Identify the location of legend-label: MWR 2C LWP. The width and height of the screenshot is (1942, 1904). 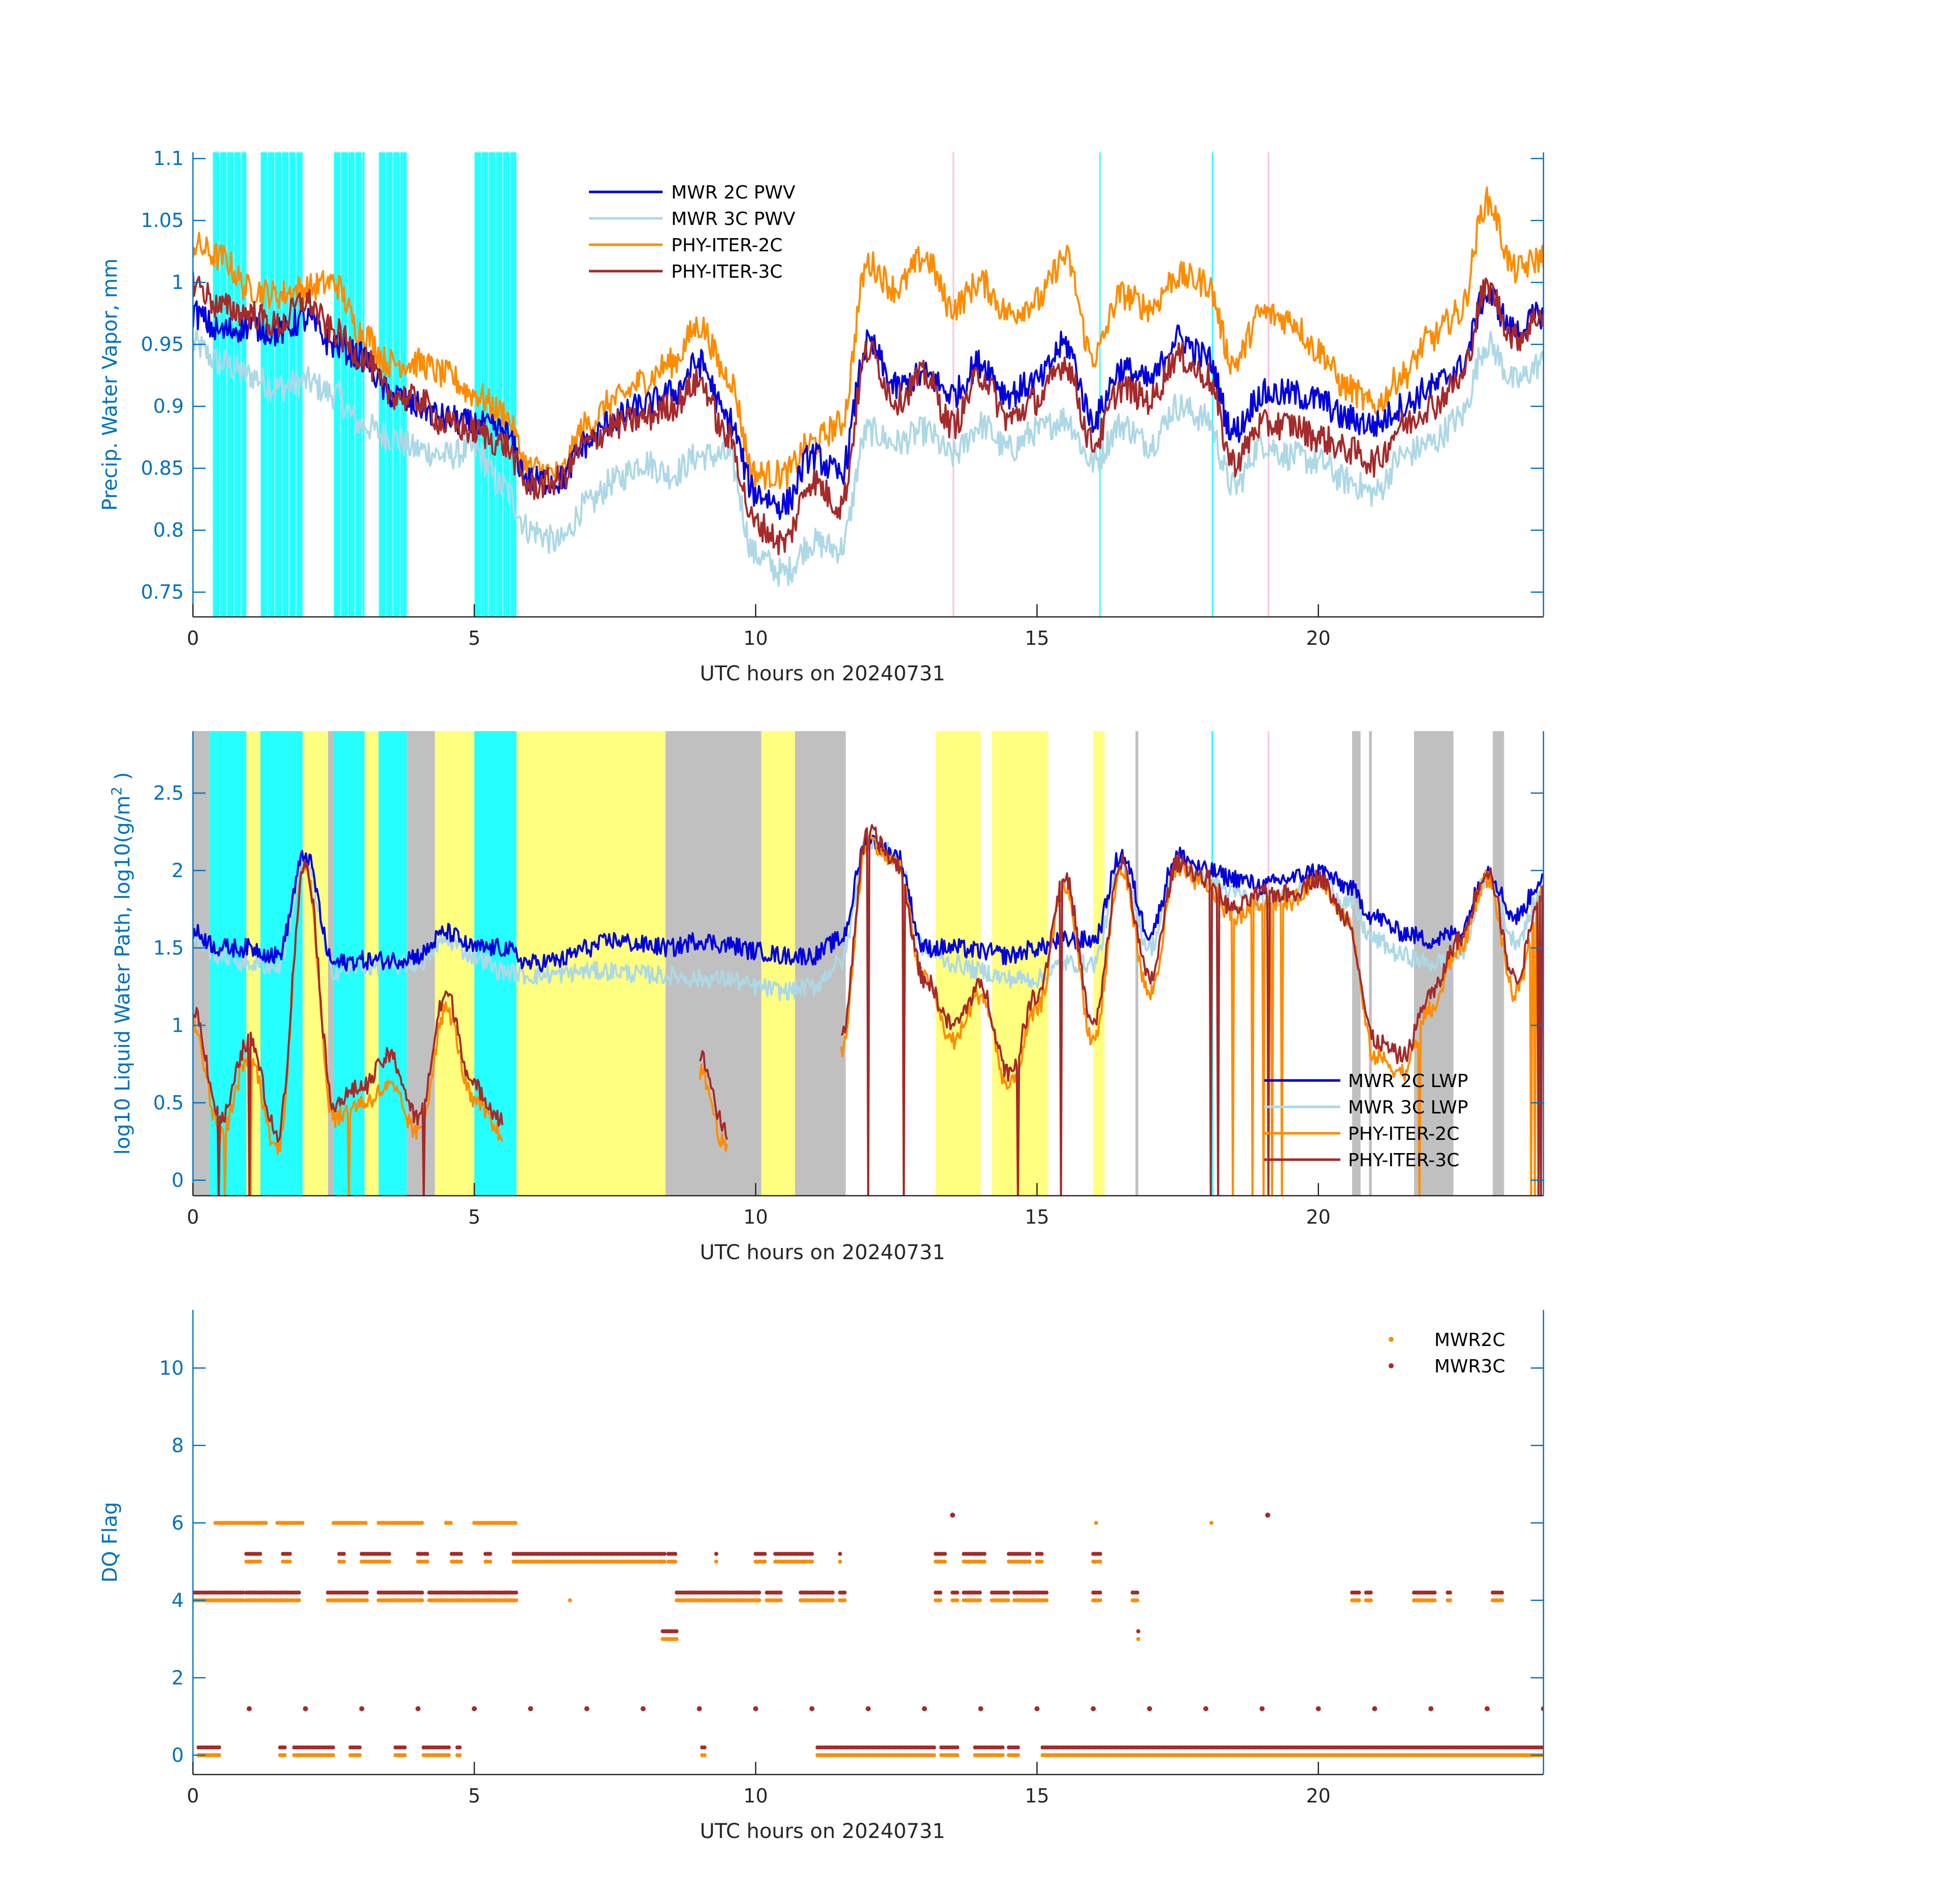
(1408, 1081).